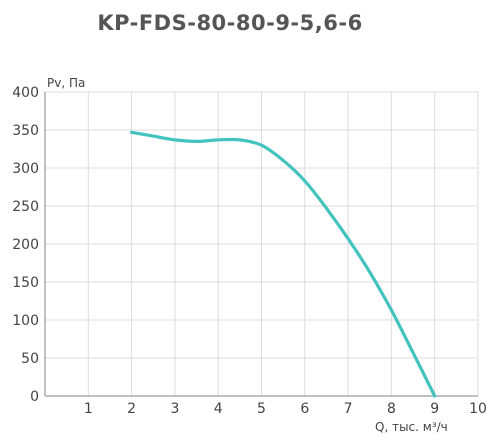 The image size is (499, 445). What do you see at coordinates (229, 23) in the screenshot?
I see `chart-title: KP-FDS-80-80-9-5,6-6` at bounding box center [229, 23].